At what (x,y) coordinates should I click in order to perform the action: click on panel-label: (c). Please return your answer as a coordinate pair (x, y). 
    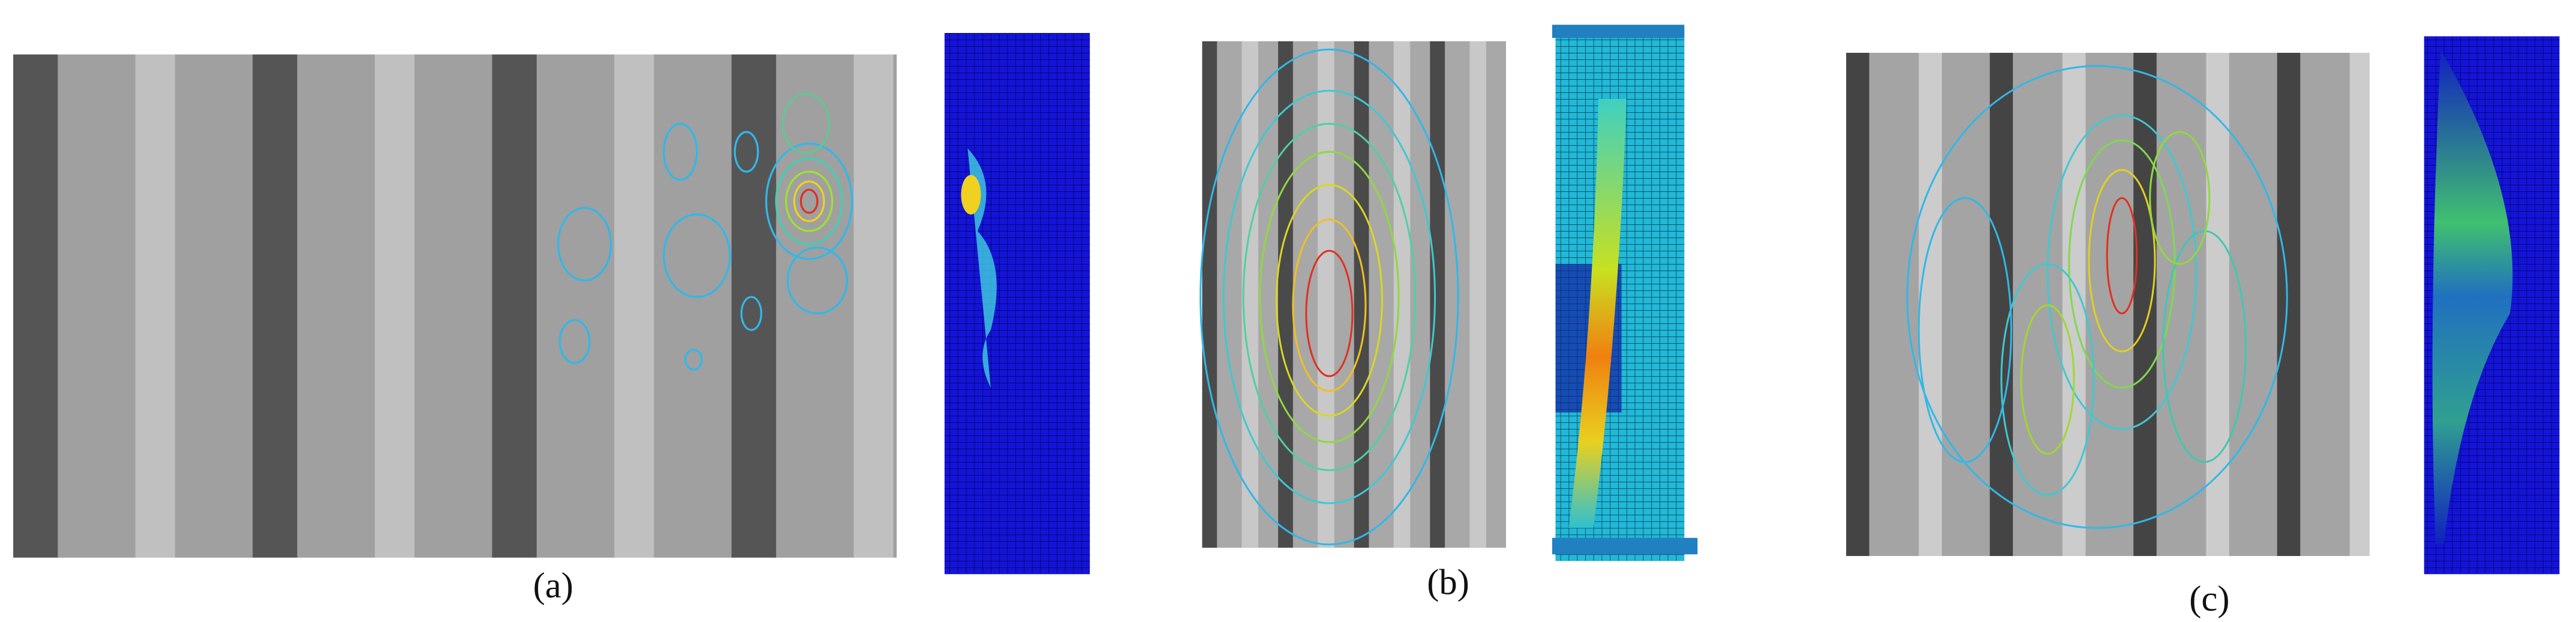
    Looking at the image, I should click on (2209, 599).